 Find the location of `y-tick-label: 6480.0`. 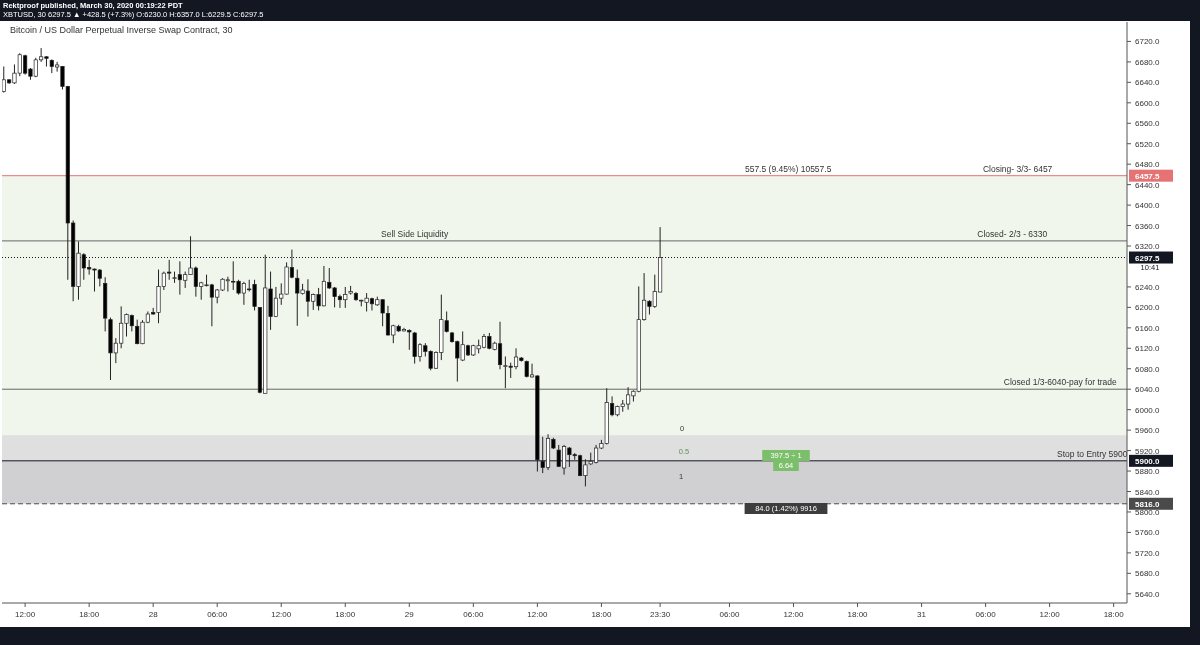

y-tick-label: 6480.0 is located at coordinates (1148, 165).